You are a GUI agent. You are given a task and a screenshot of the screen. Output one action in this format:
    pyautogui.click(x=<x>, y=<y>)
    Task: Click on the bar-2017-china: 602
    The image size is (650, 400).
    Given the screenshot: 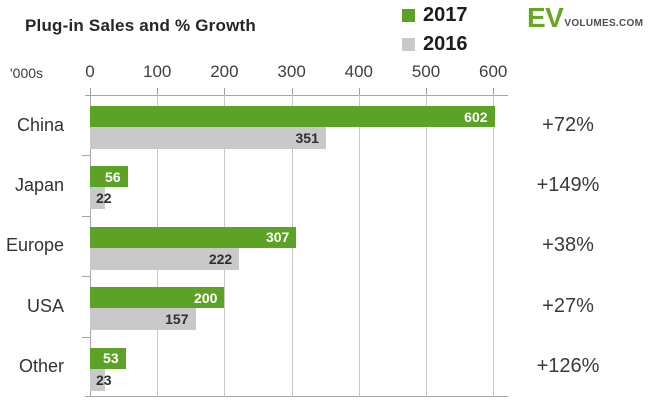 What is the action you would take?
    pyautogui.click(x=292, y=116)
    